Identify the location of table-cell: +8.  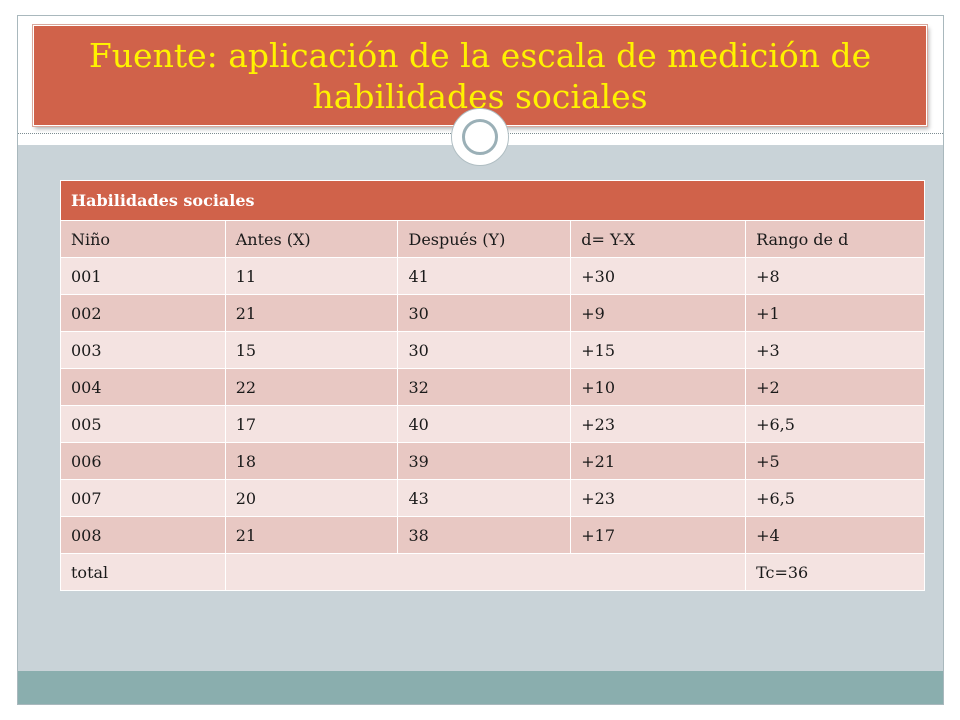
(835, 276).